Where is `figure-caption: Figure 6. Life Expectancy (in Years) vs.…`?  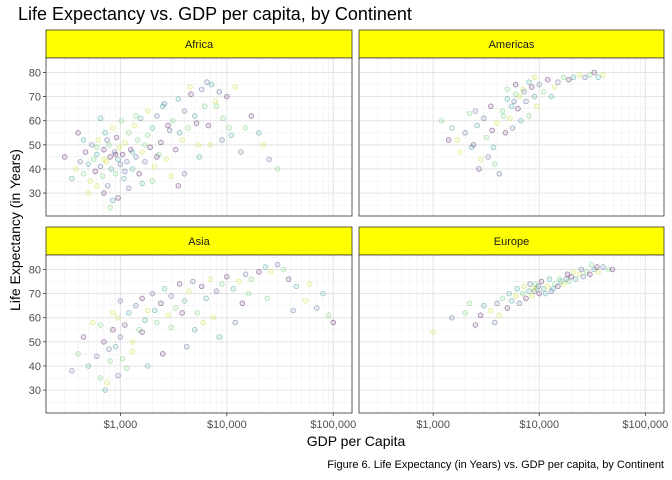
figure-caption: Figure 6. Life Expectancy (in Years) vs.… is located at coordinates (495, 465).